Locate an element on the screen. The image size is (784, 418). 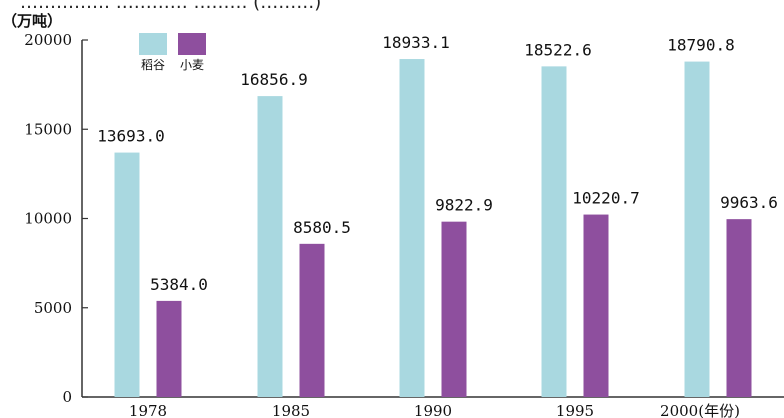
cropped-header-text: …………… ………… ……… (………) is located at coordinates (170, 6).